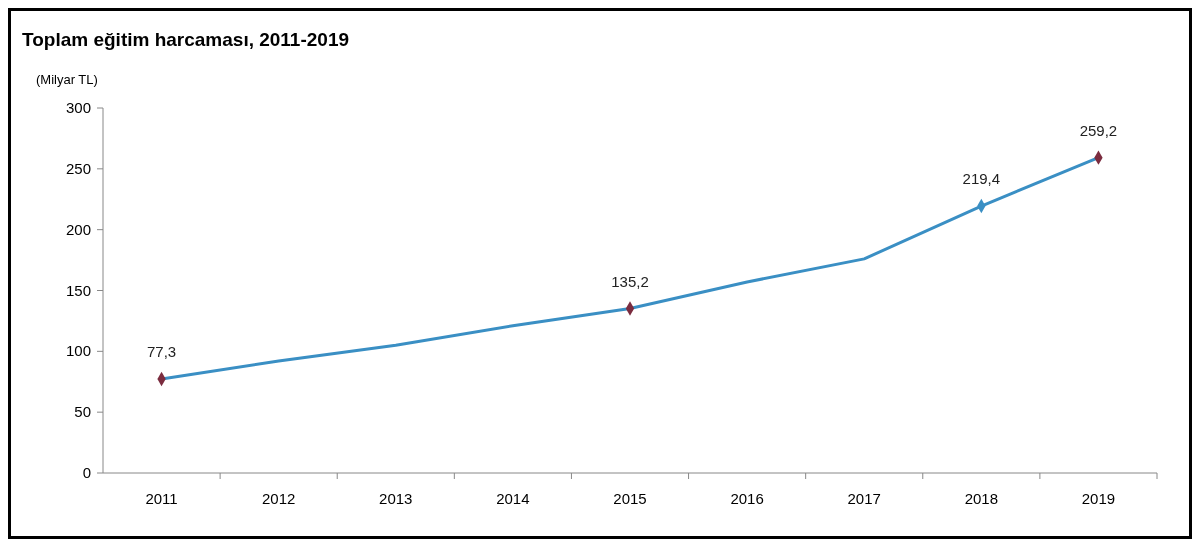  Describe the element at coordinates (67, 79) in the screenshot. I see `y-axis-title: (Milyar TL)` at that location.